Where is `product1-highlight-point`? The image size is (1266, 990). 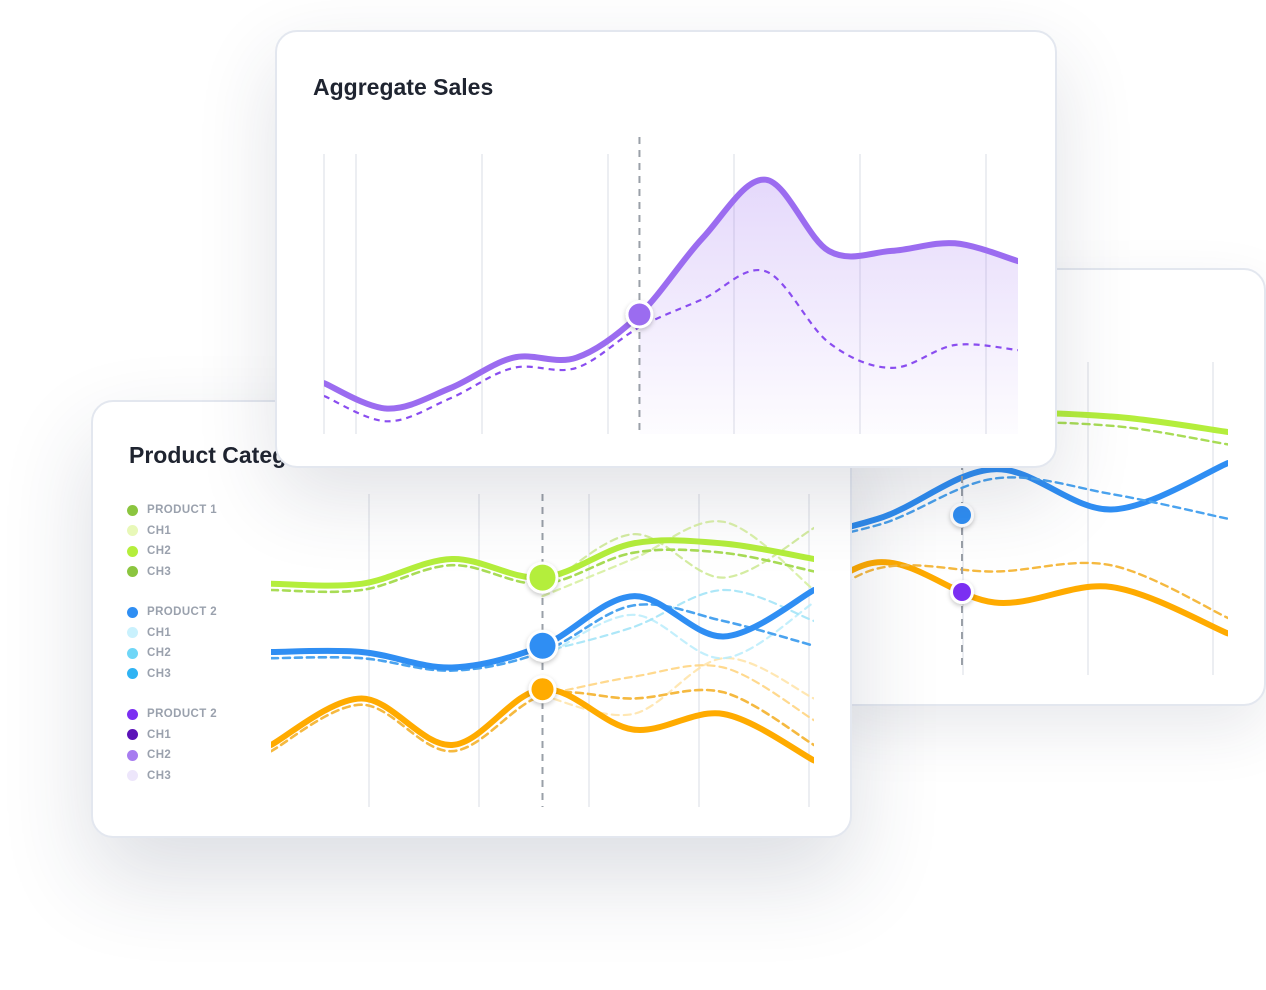
product1-highlight-point is located at coordinates (542, 577).